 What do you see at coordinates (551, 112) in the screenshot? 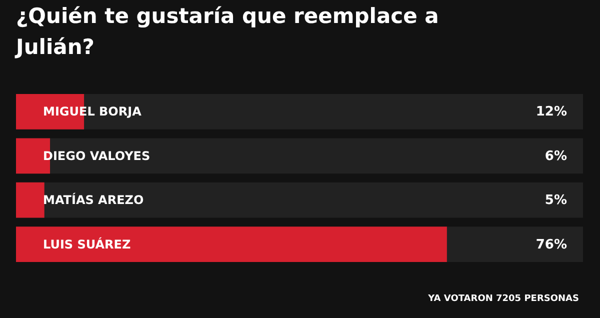
I see `data-label: 12%` at bounding box center [551, 112].